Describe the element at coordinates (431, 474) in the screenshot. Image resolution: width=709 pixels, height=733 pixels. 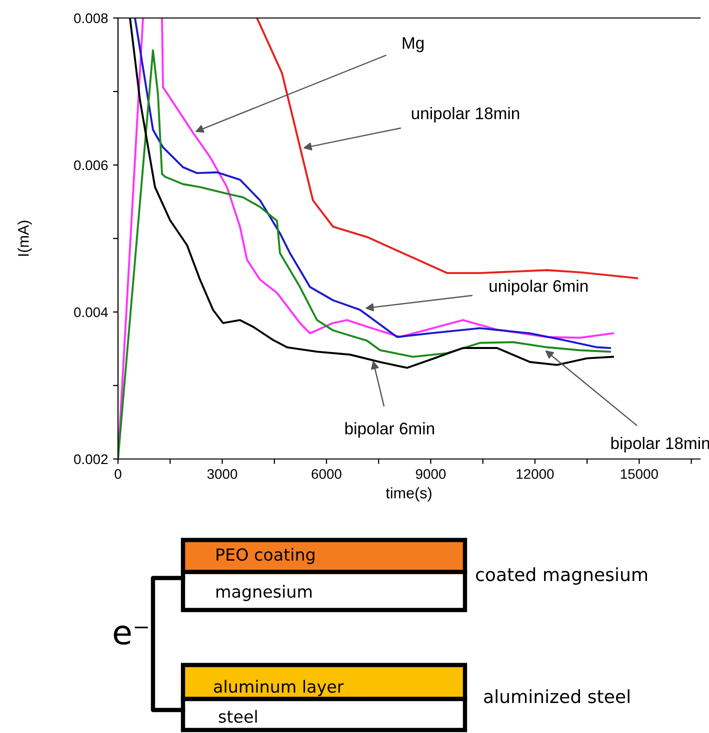
I see `x-tick-label: 9000` at that location.